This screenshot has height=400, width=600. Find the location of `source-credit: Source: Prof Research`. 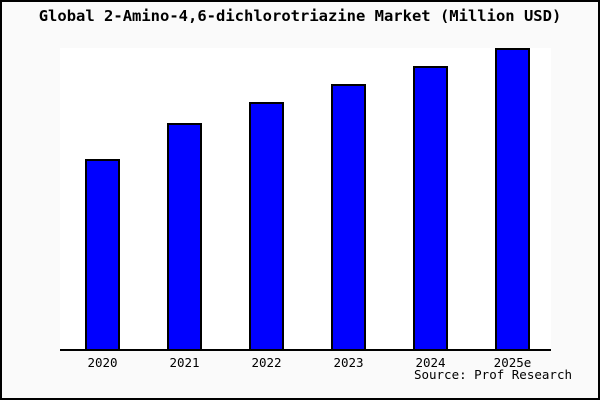

source-credit: Source: Prof Research is located at coordinates (492, 374).